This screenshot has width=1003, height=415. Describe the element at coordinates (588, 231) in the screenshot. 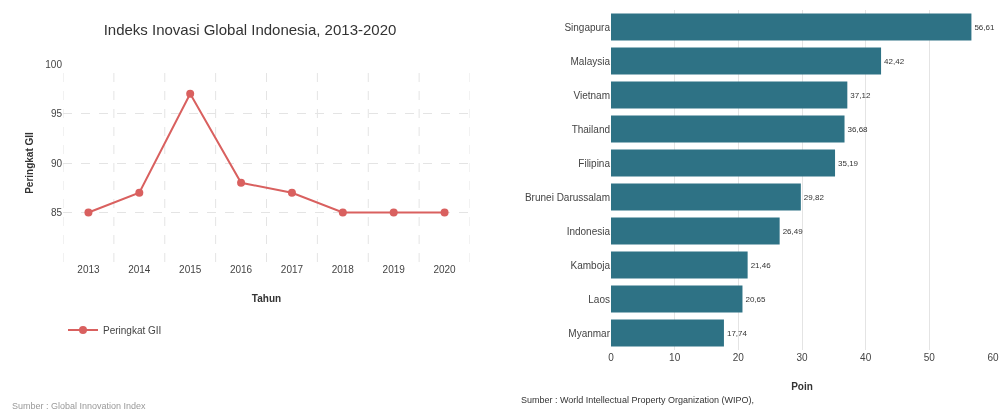

I see `y-tick-label: Indonesia` at that location.